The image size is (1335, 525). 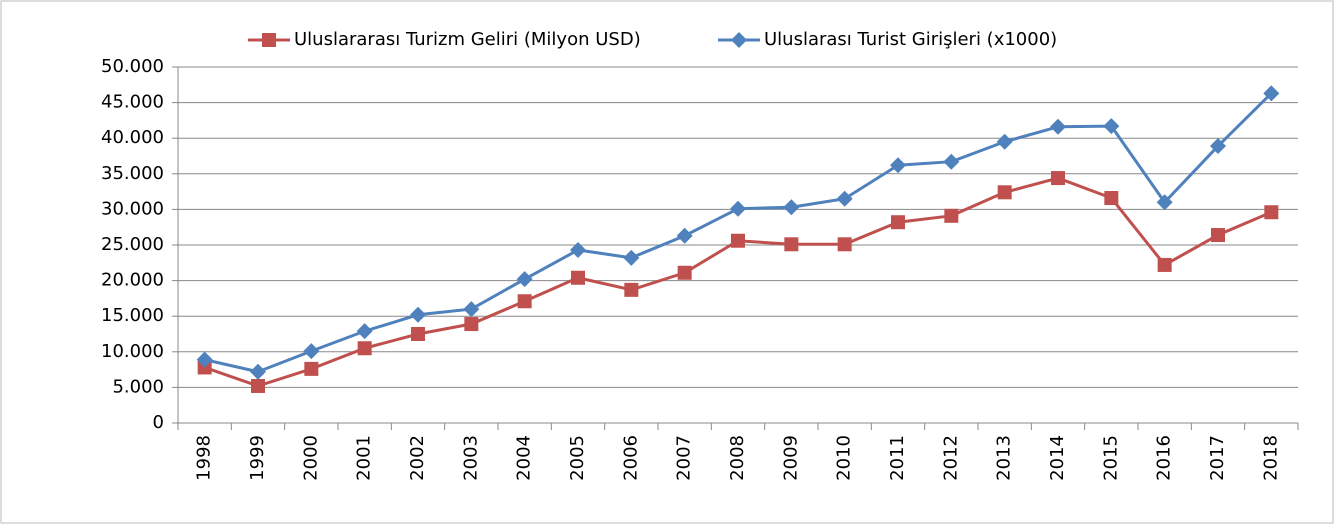 I want to click on x-tick-label: 2016, so click(x=1164, y=458).